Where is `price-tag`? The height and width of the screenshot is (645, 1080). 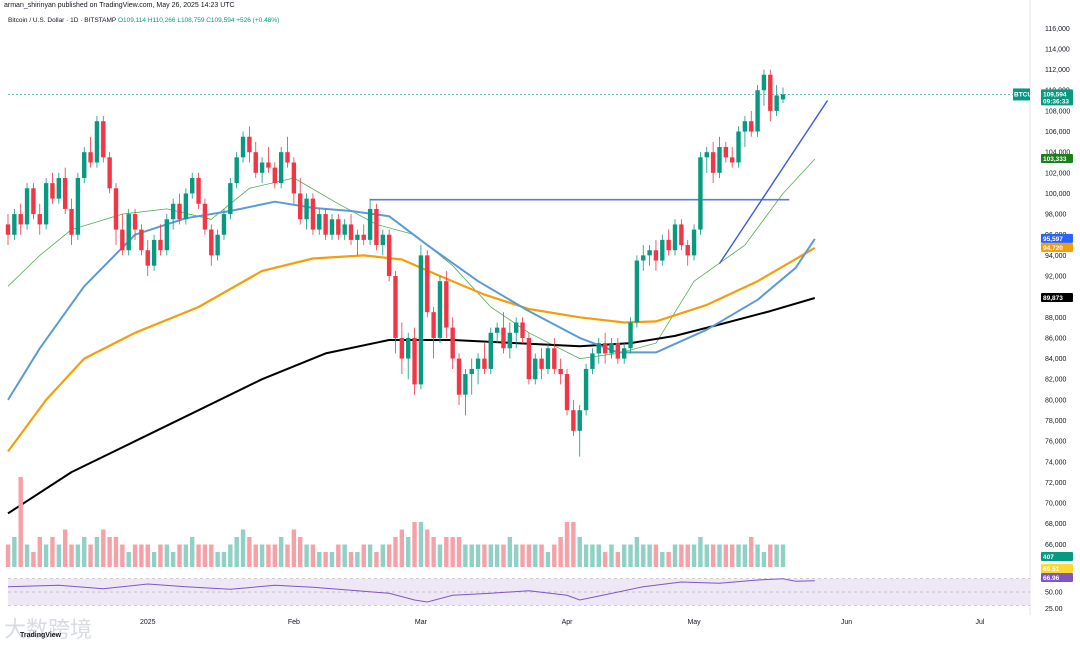
price-tag is located at coordinates (1057, 159).